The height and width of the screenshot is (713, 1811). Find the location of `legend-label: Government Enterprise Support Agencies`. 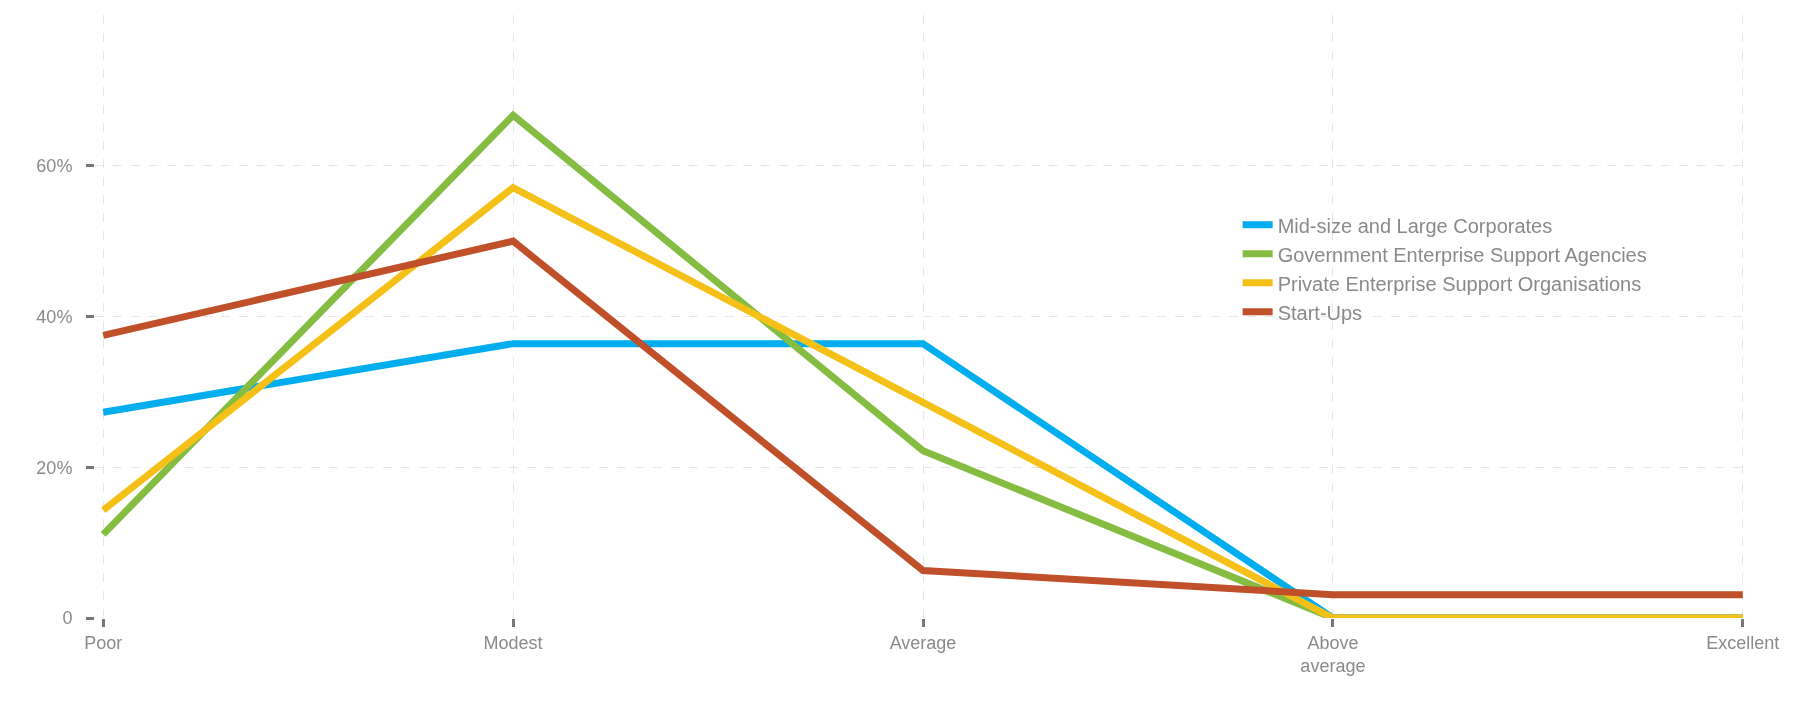

legend-label: Government Enterprise Support Agencies is located at coordinates (1462, 254).